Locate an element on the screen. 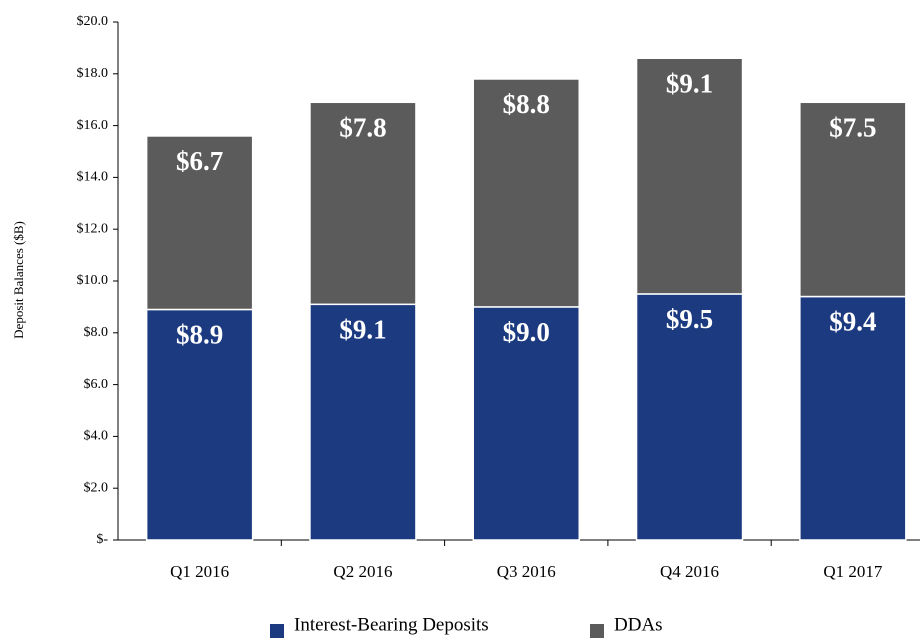 This screenshot has height=643, width=923. value-label: $6.7 is located at coordinates (199, 161).